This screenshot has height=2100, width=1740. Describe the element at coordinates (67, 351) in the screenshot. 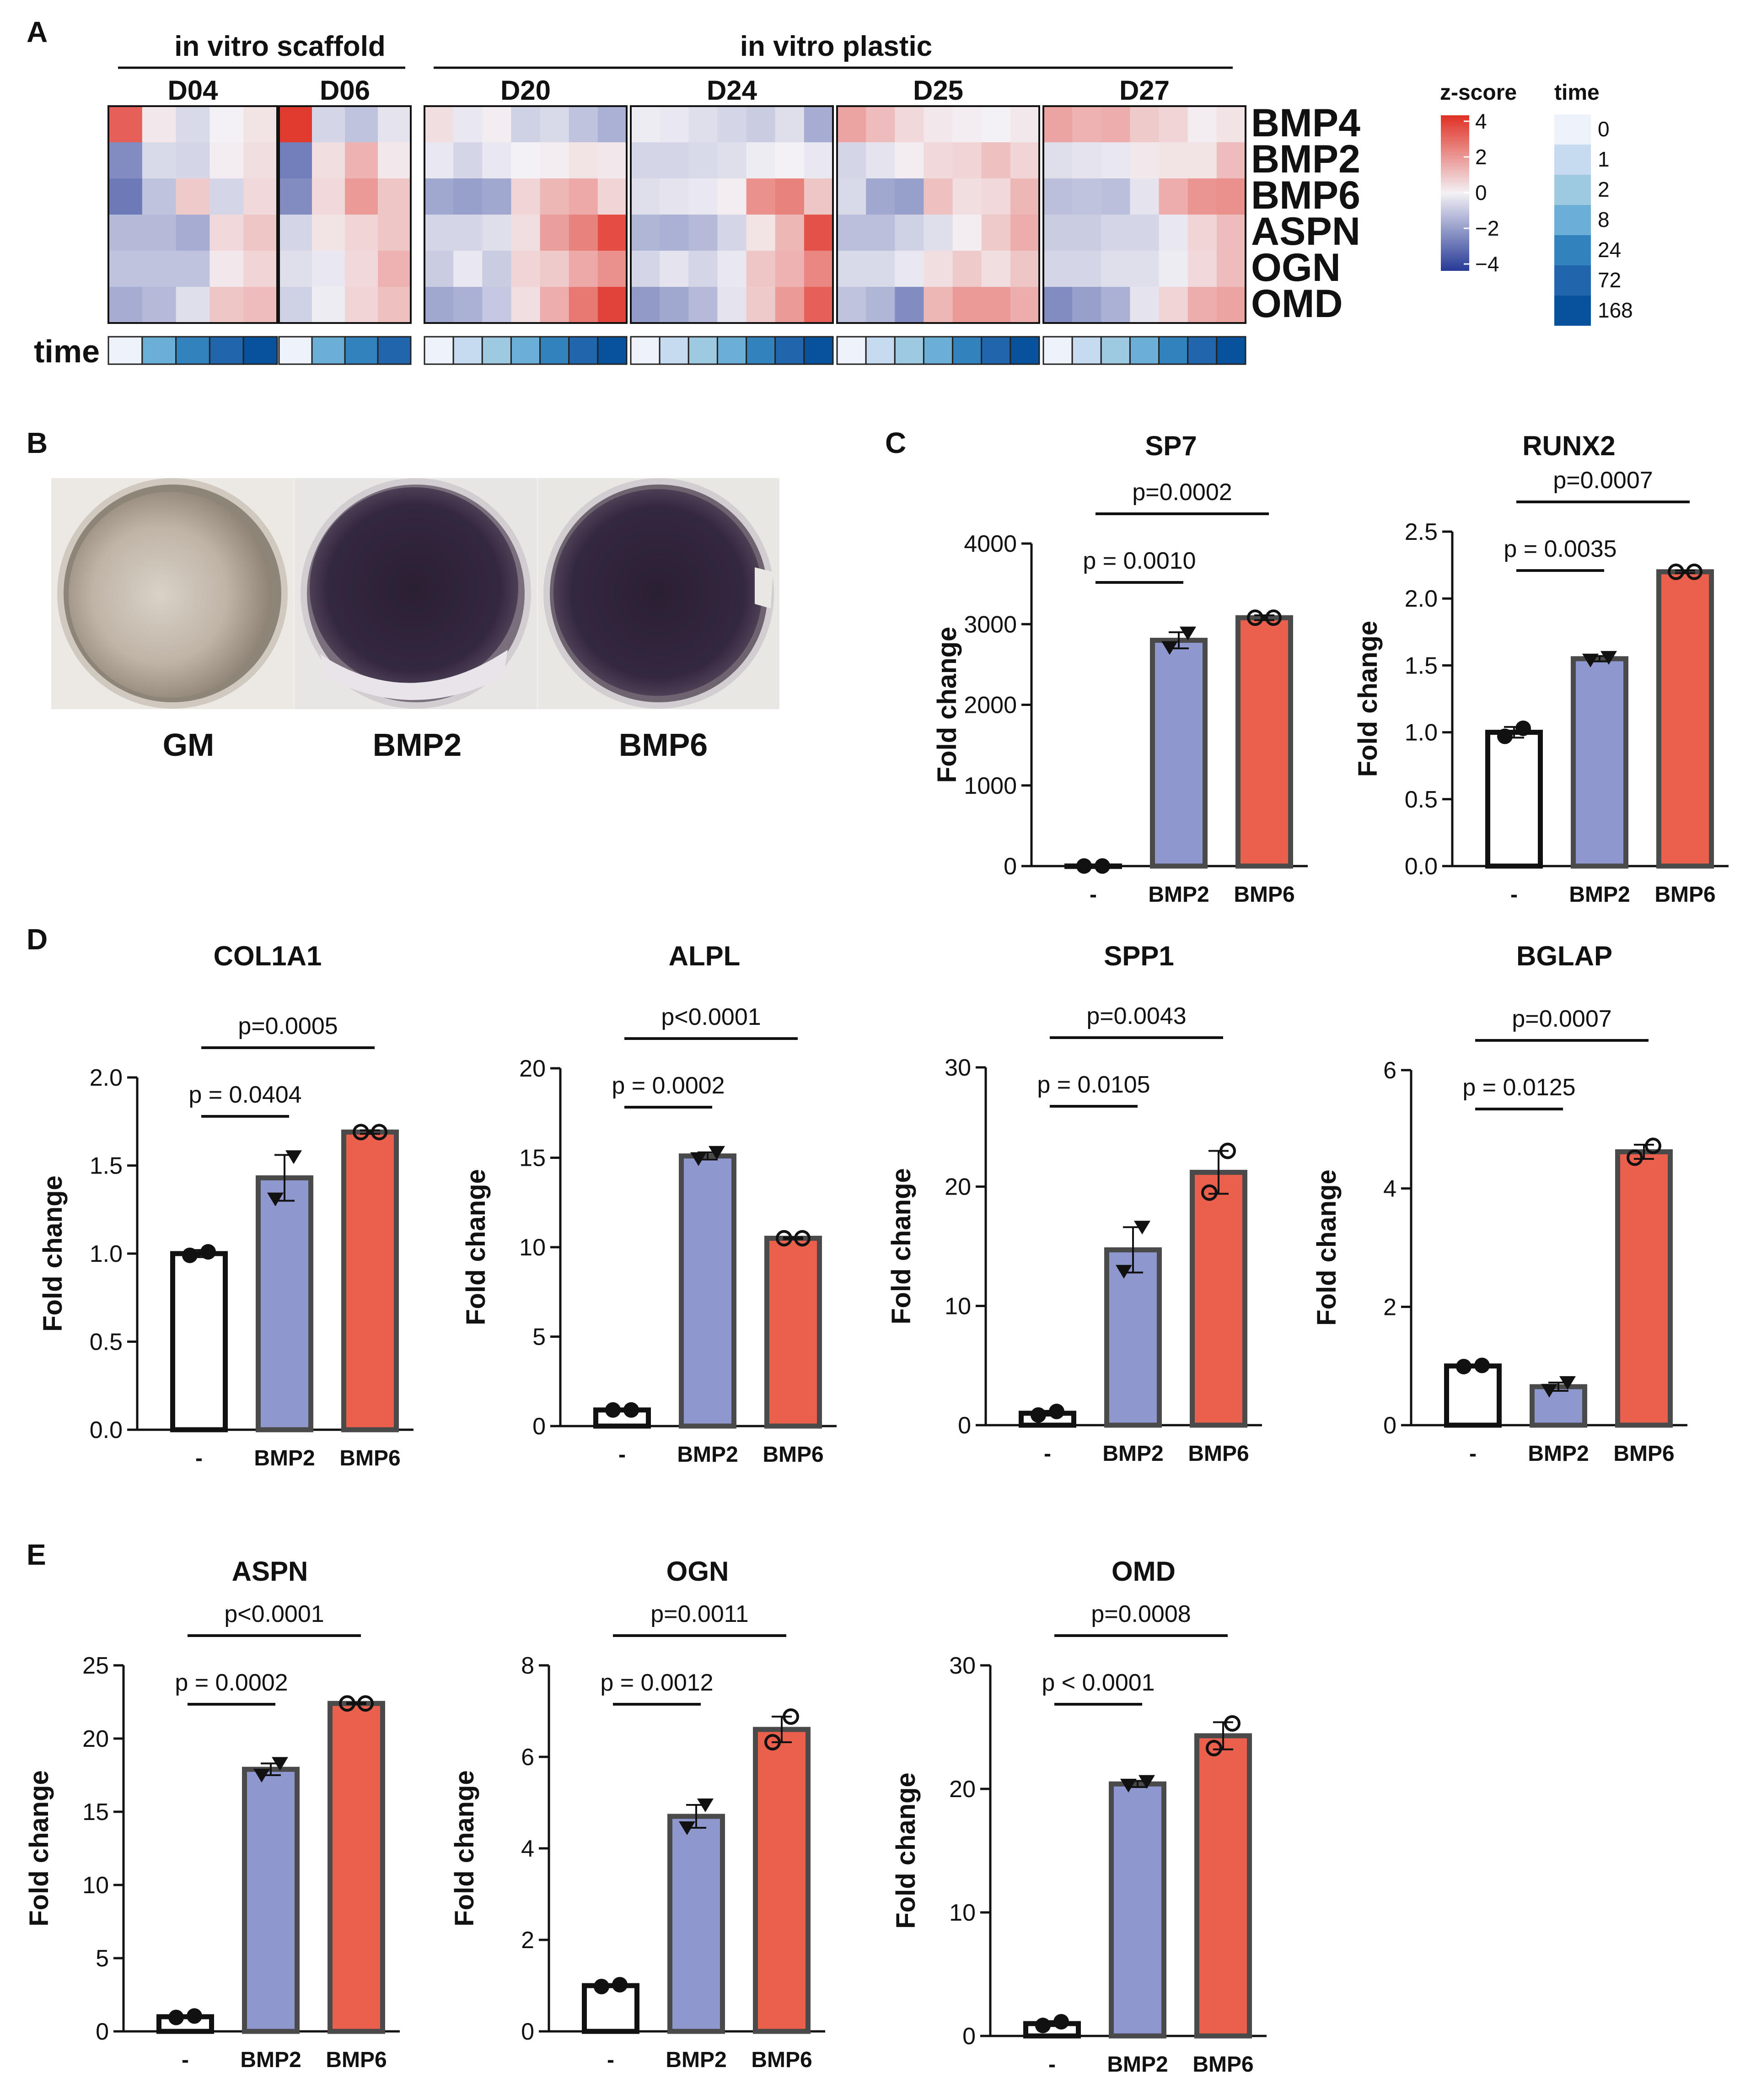

I see `time-row-label: time` at that location.